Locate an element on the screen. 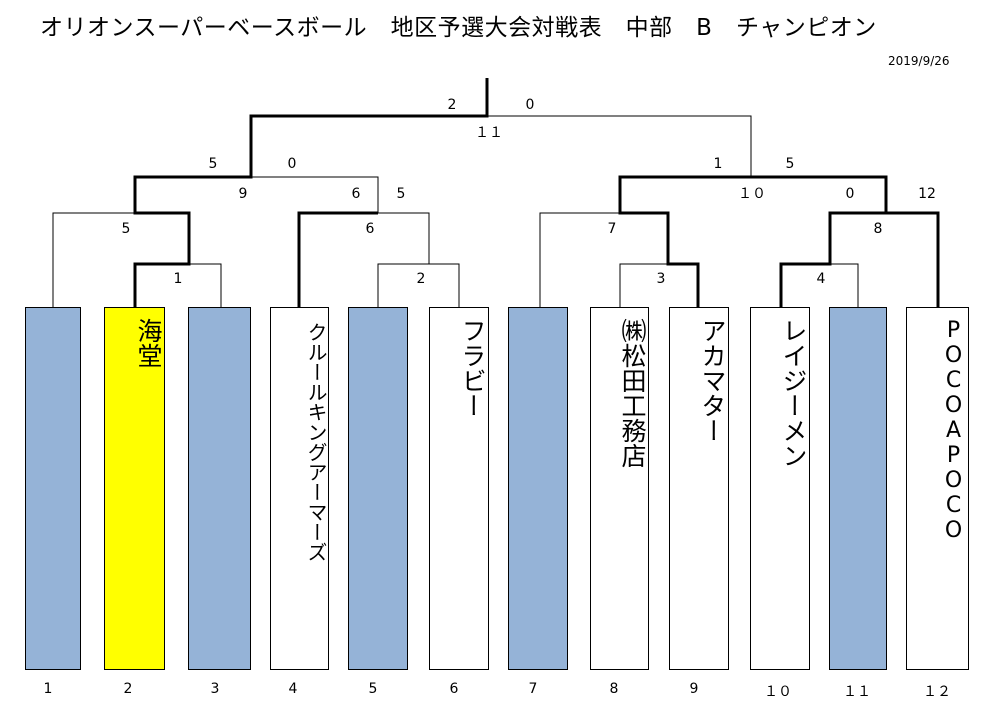 Image resolution: width=990 pixels, height=723 pixels. game-number-r3: 3 is located at coordinates (661, 279).